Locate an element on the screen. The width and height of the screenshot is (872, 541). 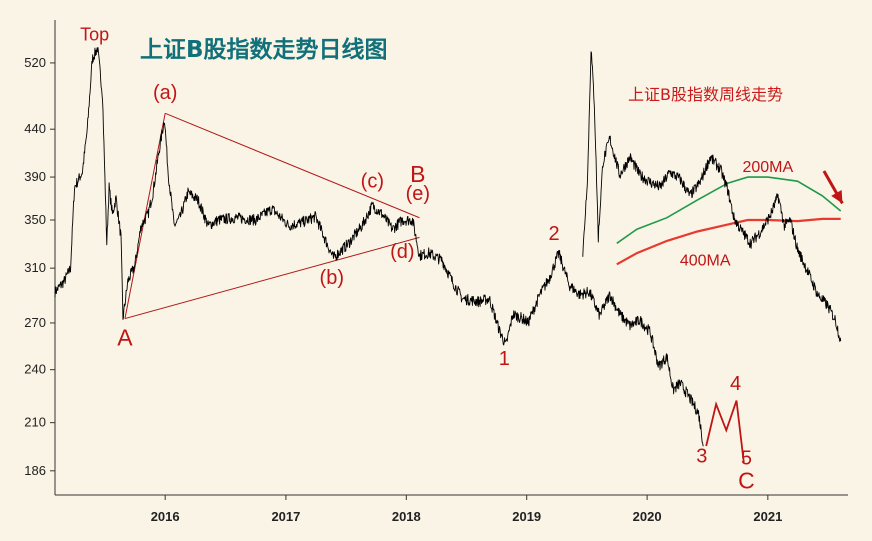
y-tick-label: 240 is located at coordinates (35, 369).